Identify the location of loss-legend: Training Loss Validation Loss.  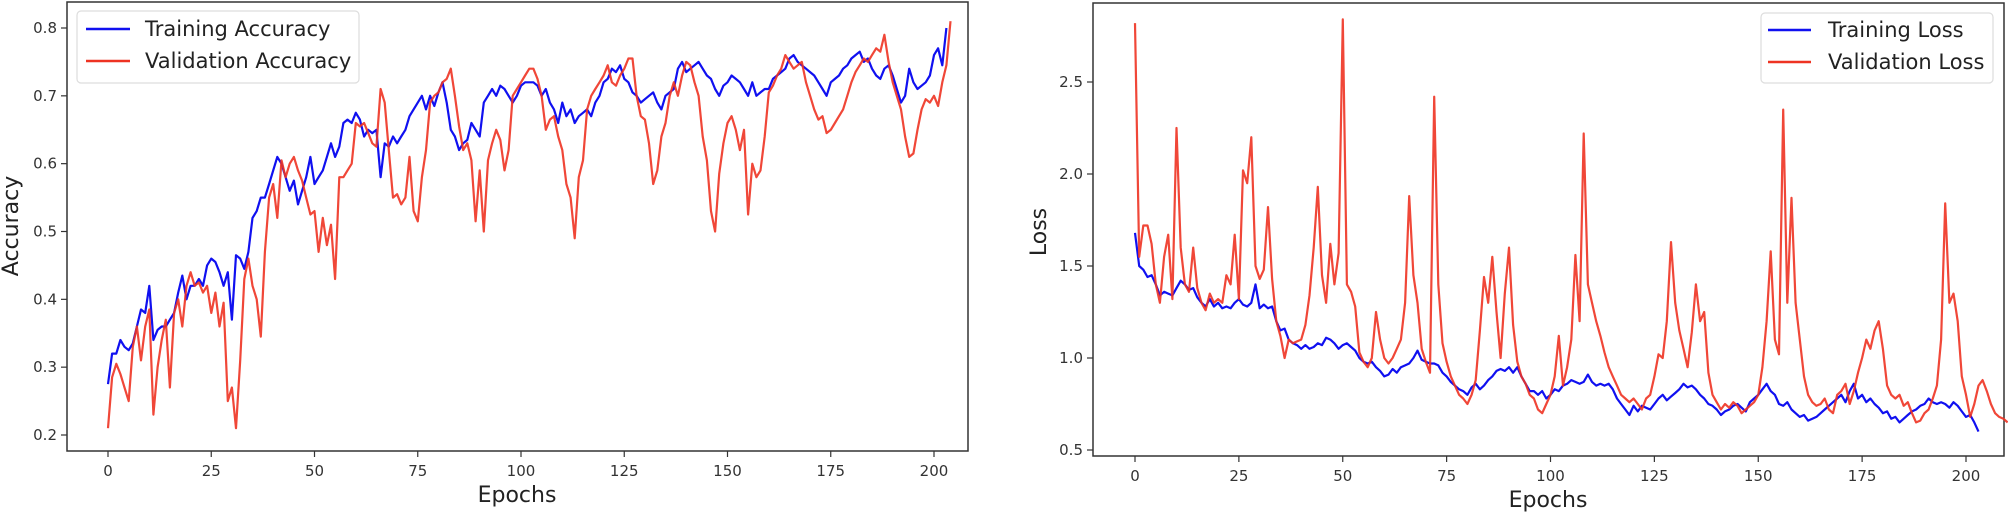
(1877, 48).